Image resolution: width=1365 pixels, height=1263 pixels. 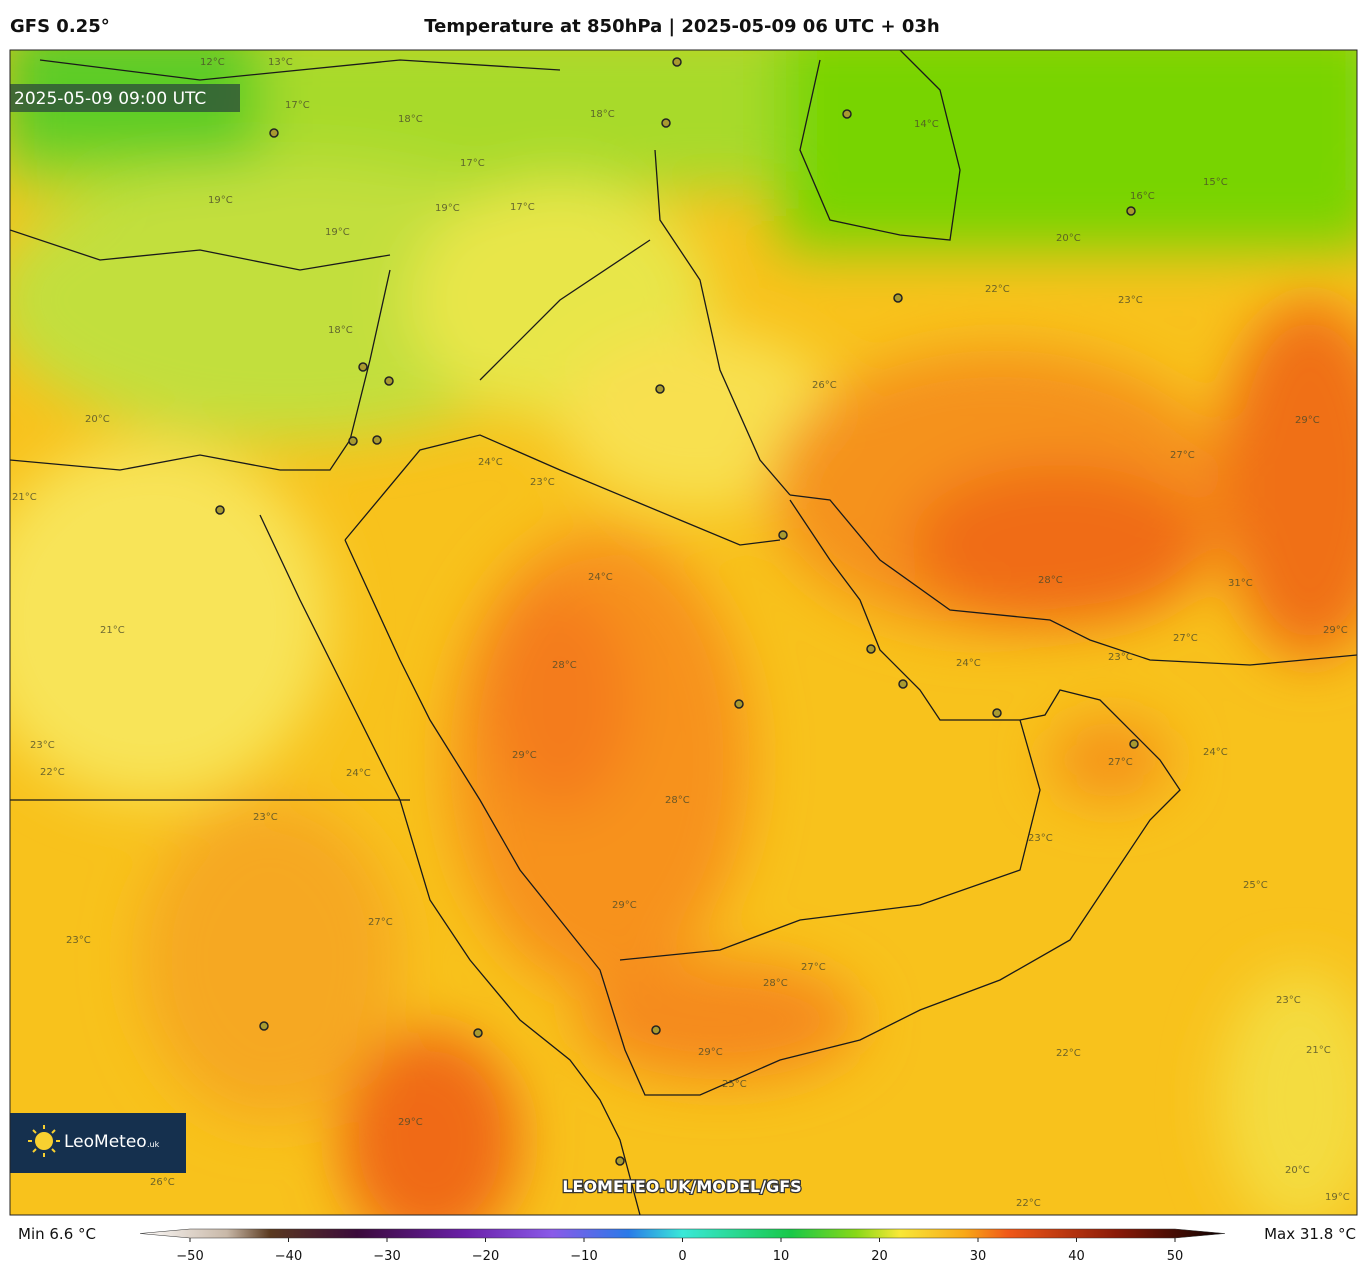 What do you see at coordinates (60, 26) in the screenshot?
I see `model-name: GFS 0.25°` at bounding box center [60, 26].